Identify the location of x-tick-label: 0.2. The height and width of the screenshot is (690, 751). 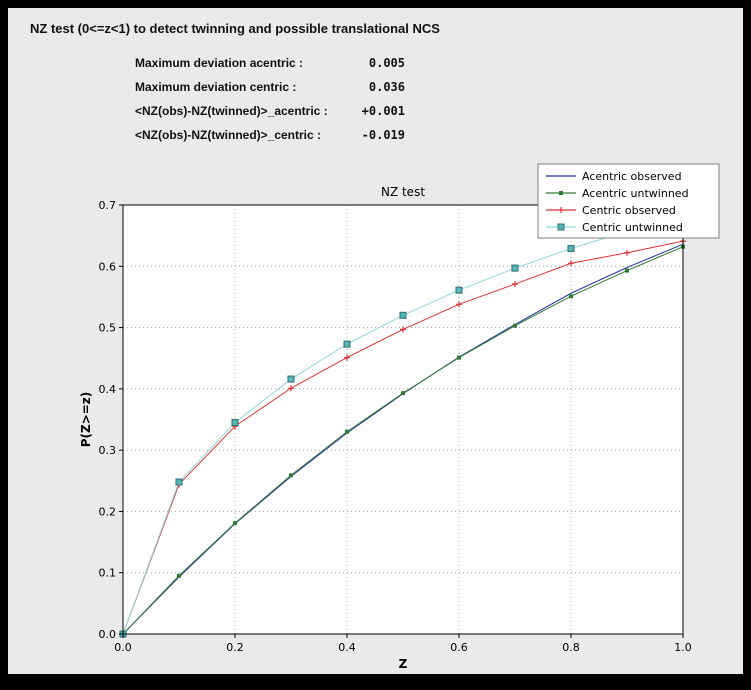
(235, 647).